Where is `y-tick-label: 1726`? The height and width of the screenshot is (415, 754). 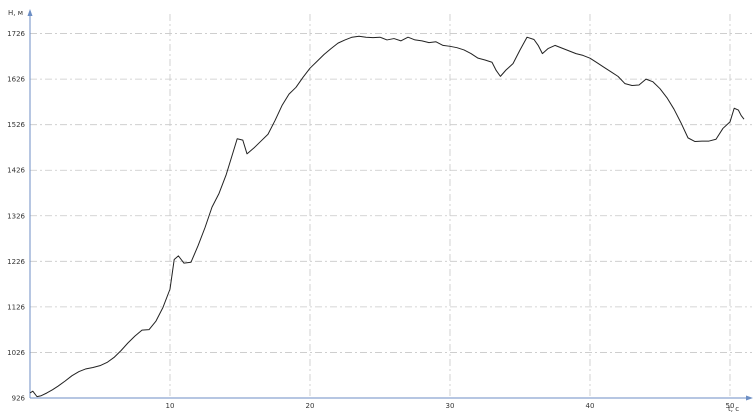 y-tick-label: 1726 is located at coordinates (16, 34).